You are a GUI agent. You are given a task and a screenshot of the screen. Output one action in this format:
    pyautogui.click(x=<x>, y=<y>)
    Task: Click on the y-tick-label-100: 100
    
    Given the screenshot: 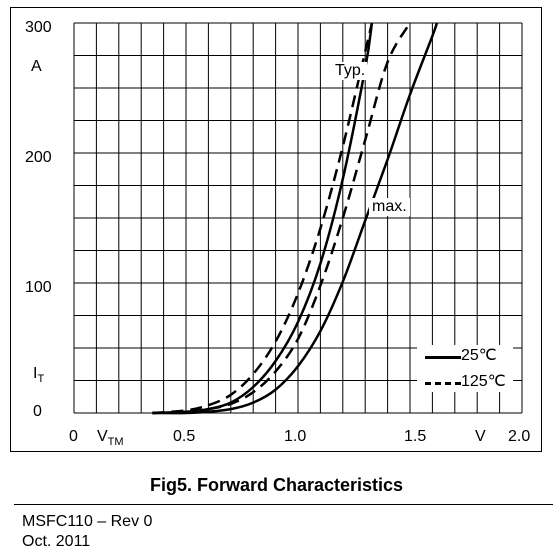 What is the action you would take?
    pyautogui.click(x=38, y=287)
    